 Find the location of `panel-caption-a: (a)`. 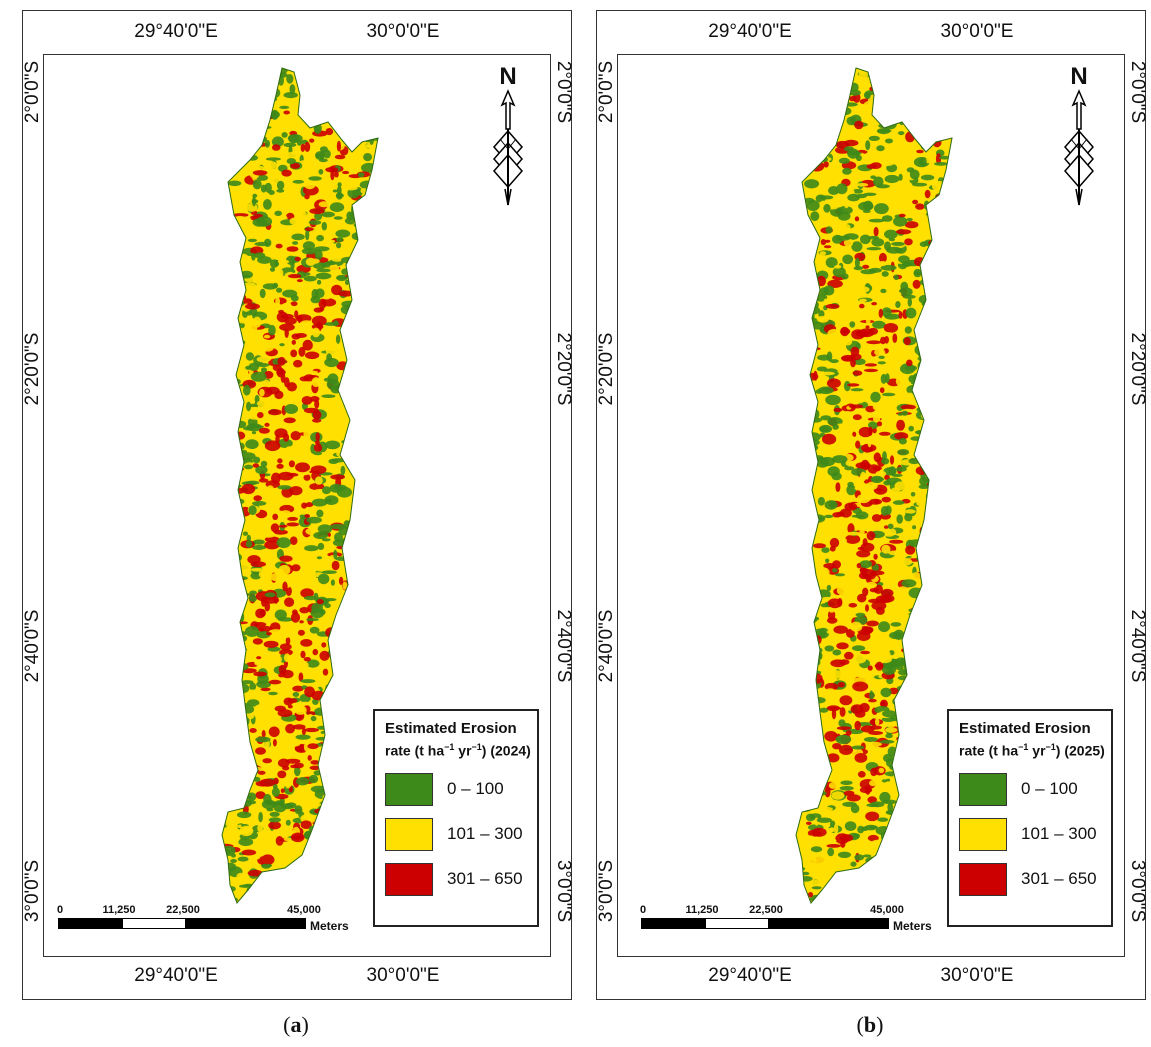

panel-caption-a: (a) is located at coordinates (296, 1024).